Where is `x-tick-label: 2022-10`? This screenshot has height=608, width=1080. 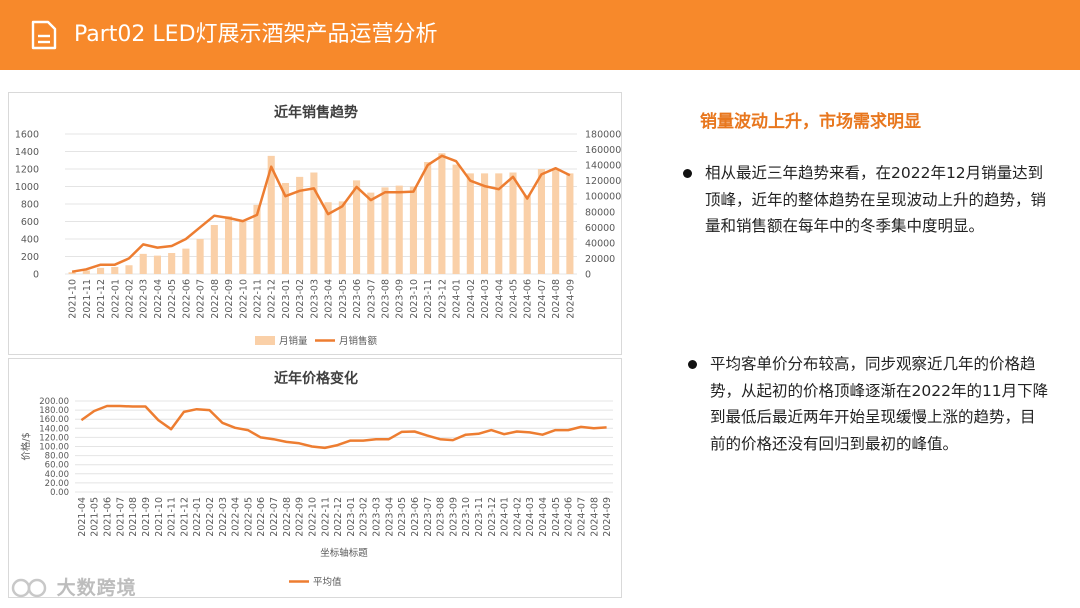 x-tick-label: 2022-10 is located at coordinates (313, 517).